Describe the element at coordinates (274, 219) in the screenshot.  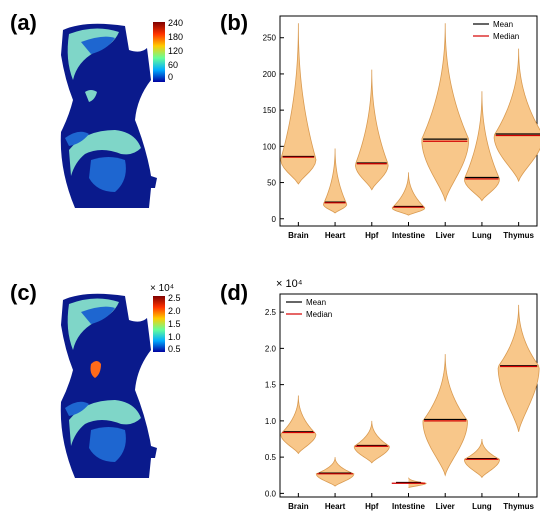
I see `y-tick-label: 0` at that location.